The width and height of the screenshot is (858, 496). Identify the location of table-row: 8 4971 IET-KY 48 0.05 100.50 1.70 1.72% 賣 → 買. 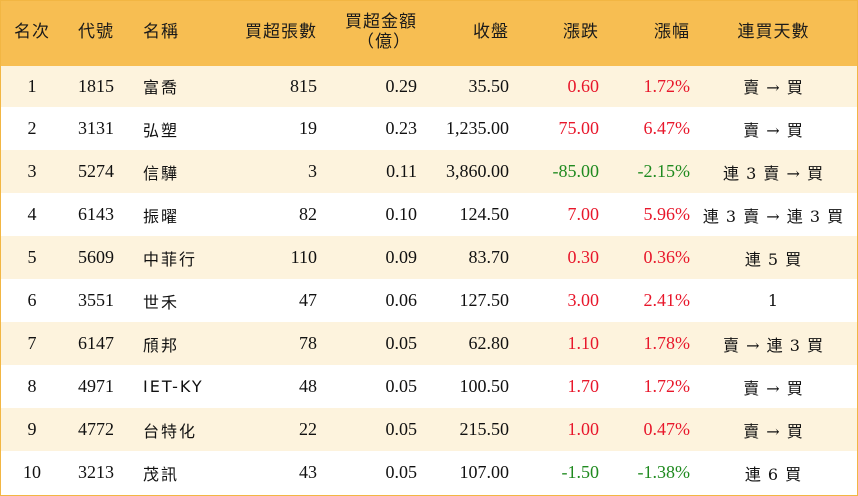
(429, 386).